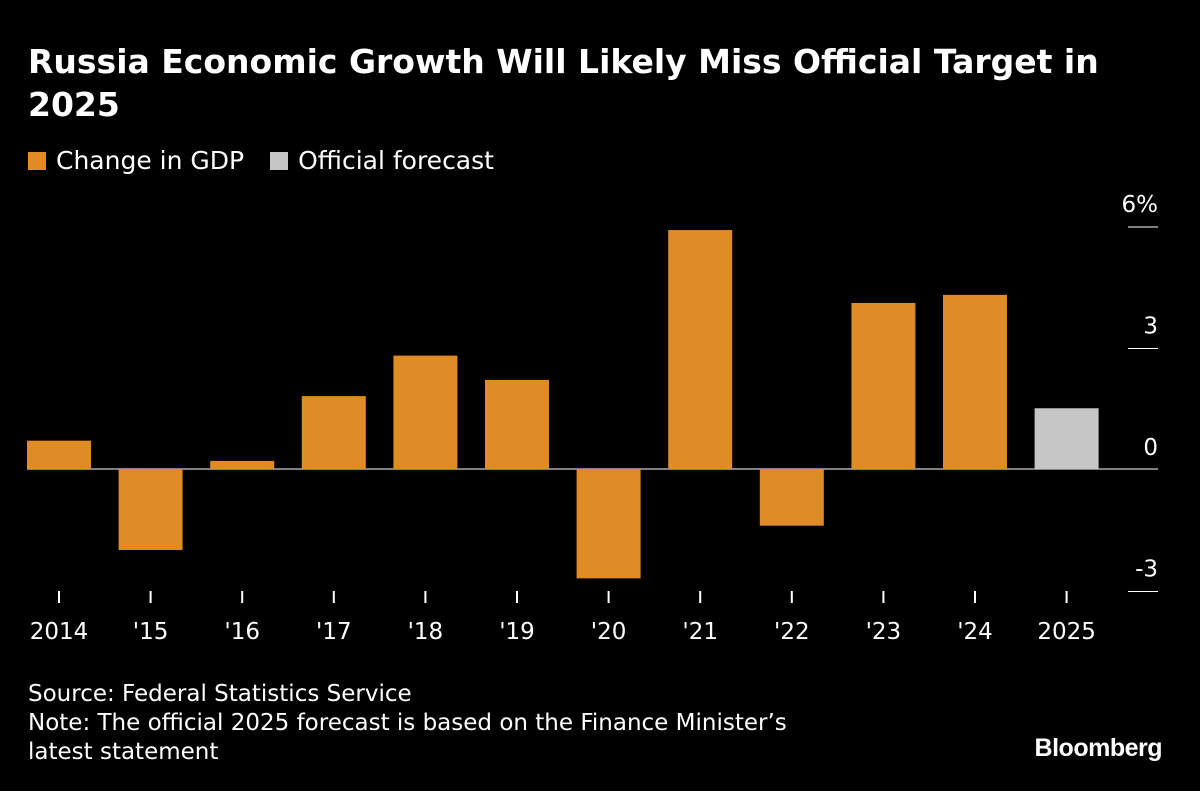 This screenshot has width=1200, height=791. Describe the element at coordinates (396, 160) in the screenshot. I see `legend-label: Official forecast` at that location.